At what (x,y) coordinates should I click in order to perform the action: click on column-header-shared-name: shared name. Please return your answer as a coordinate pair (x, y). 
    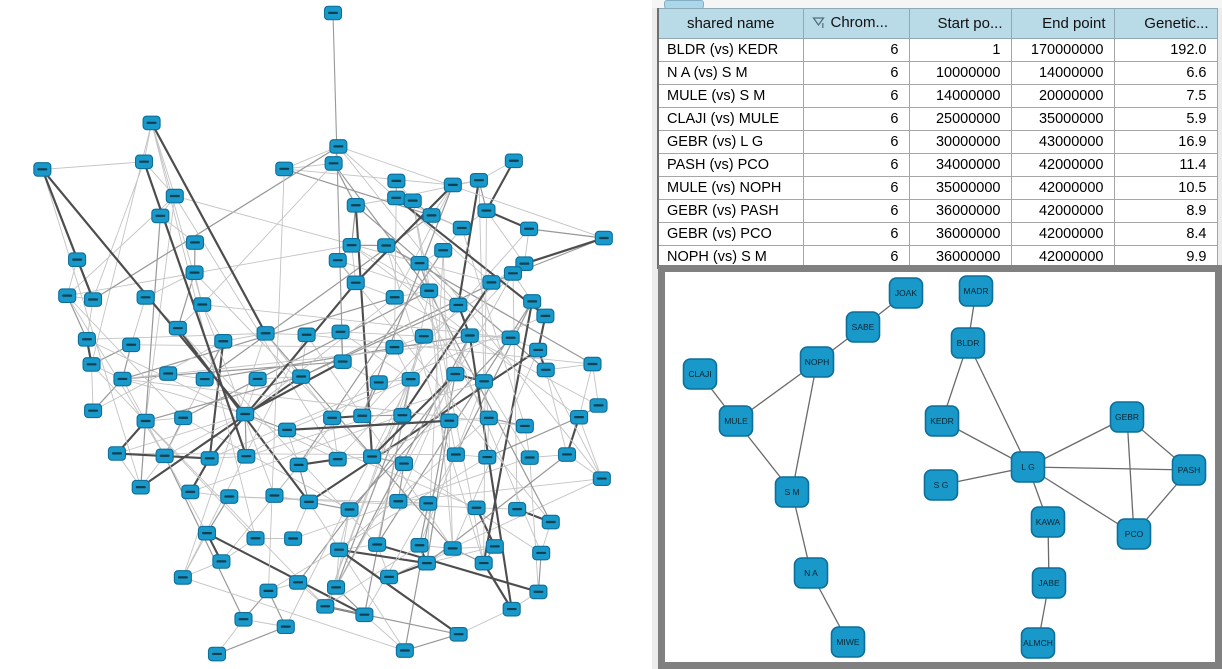
    Looking at the image, I should click on (730, 23).